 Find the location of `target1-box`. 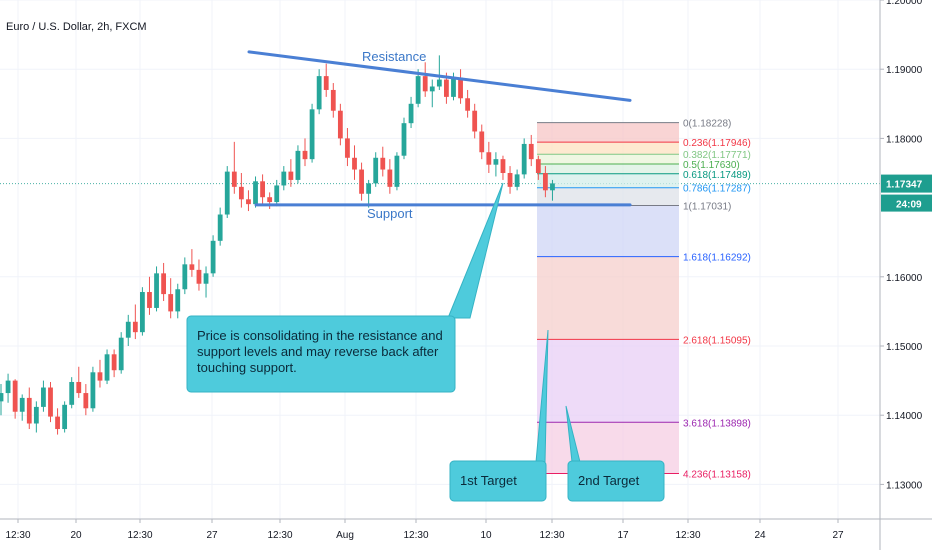

target1-box is located at coordinates (498, 481).